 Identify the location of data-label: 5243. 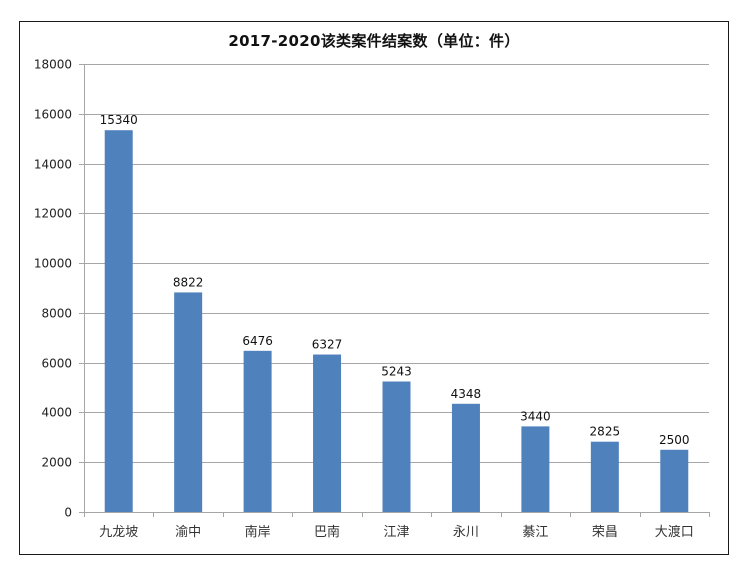
(396, 372).